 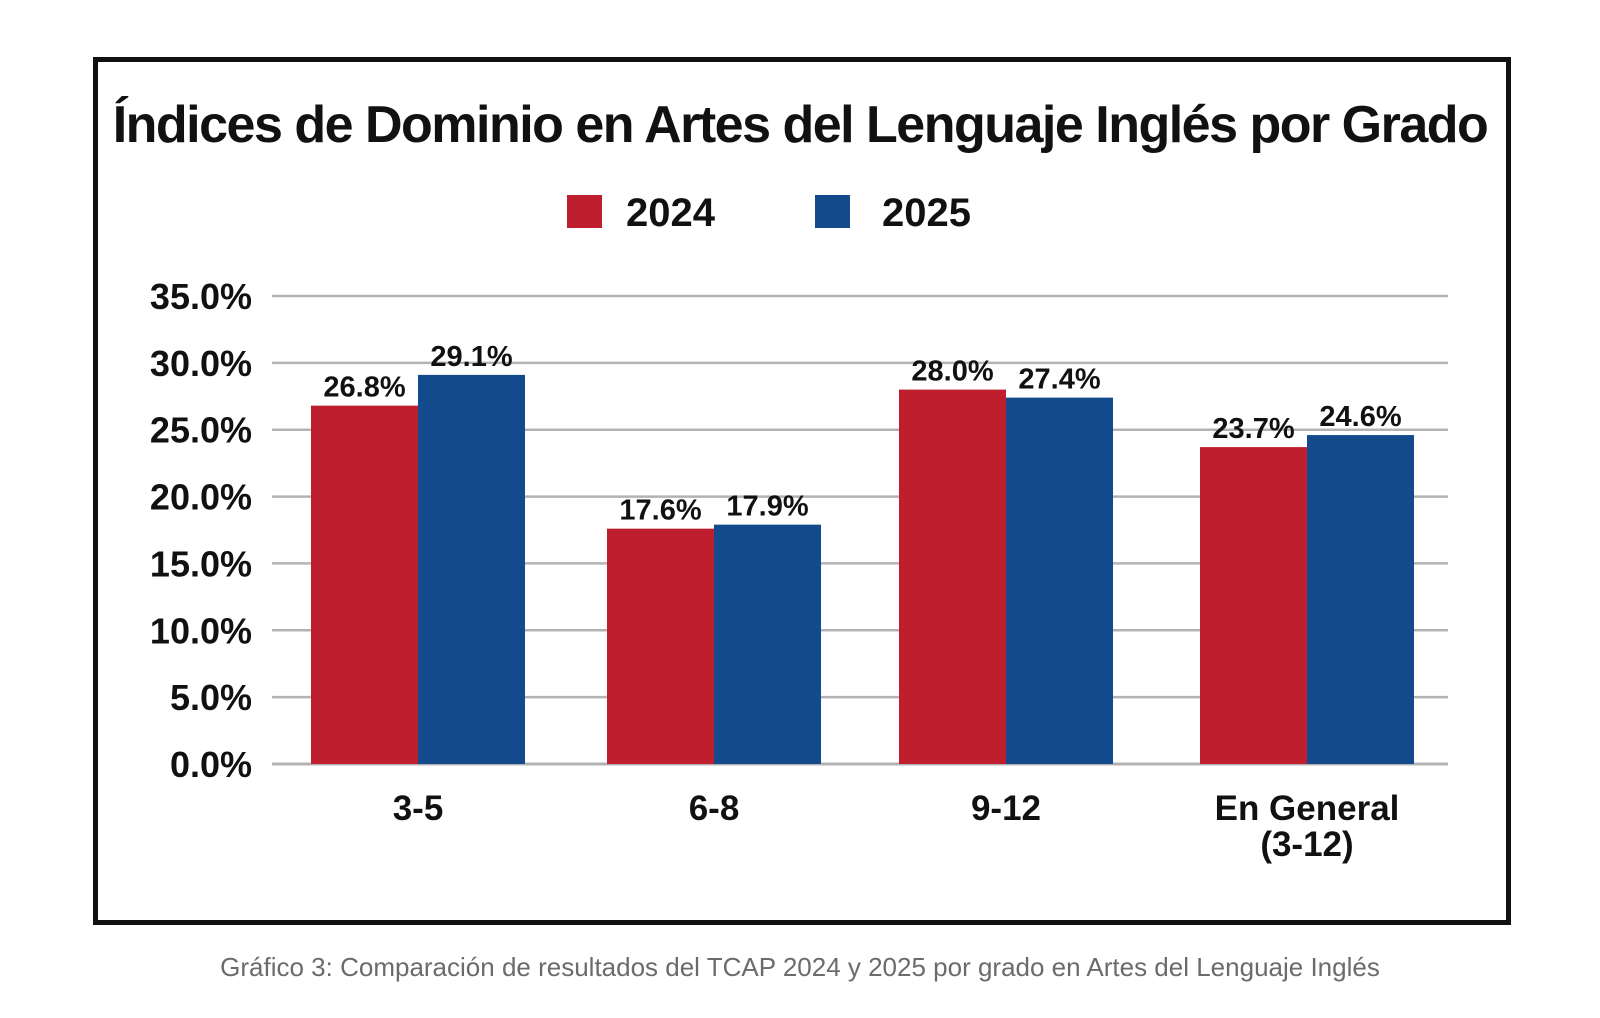 What do you see at coordinates (862, 434) in the screenshot?
I see `data-labels: 26.8% 29.1% 17.6% 17.9% 28.0% 27.4% 23.7% 24.6%` at bounding box center [862, 434].